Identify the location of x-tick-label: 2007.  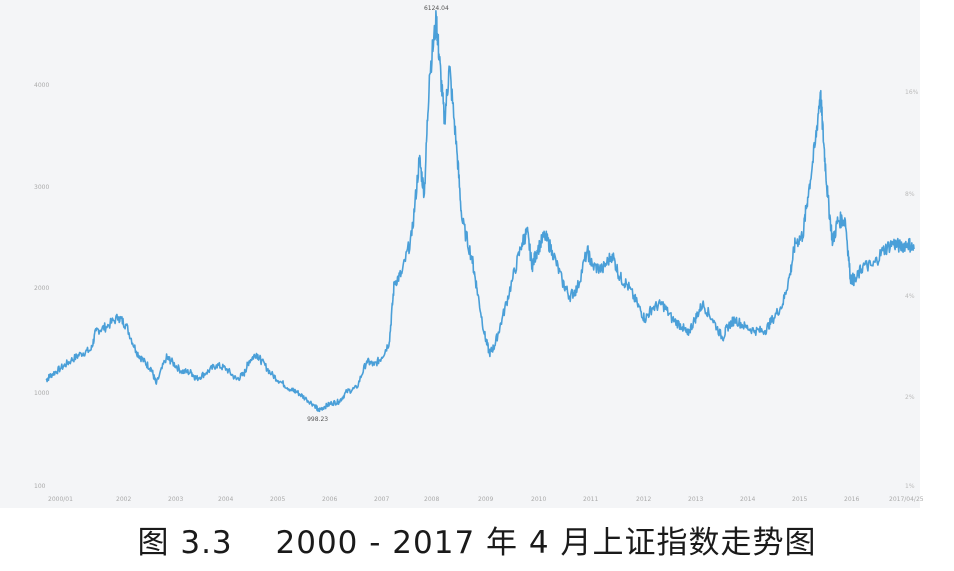
(381, 499).